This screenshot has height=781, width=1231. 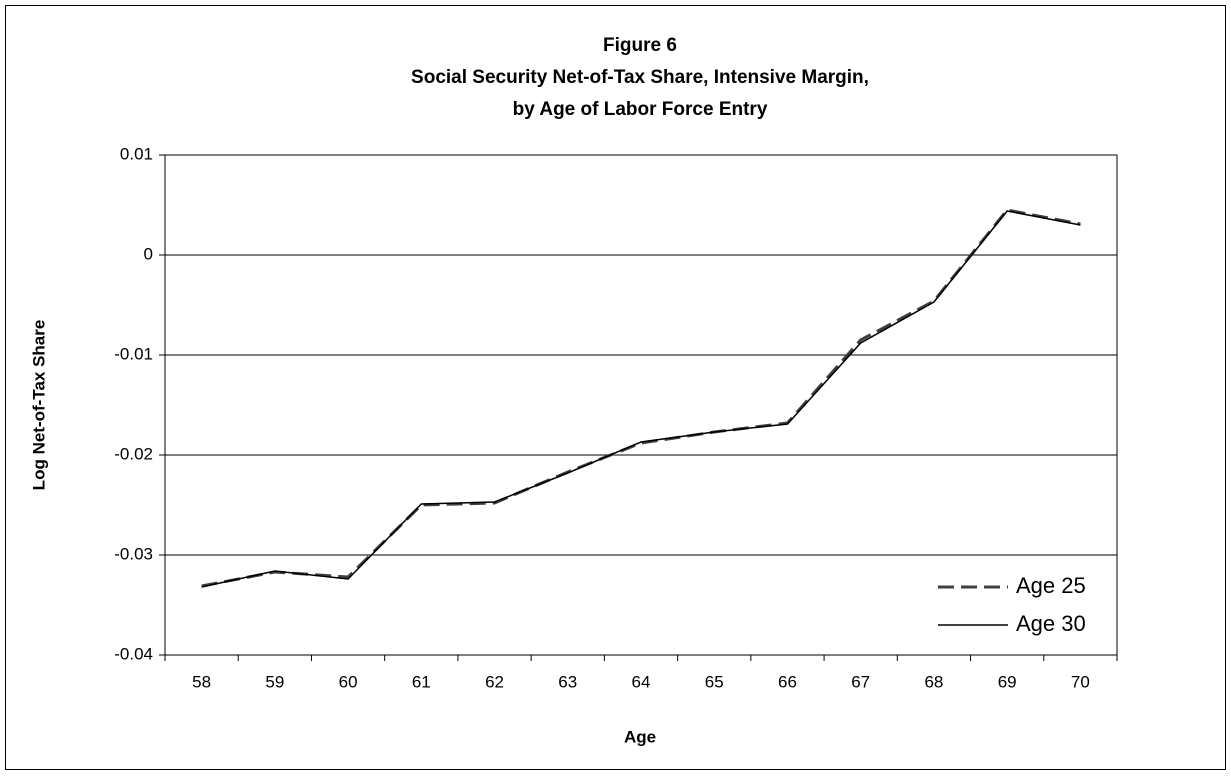 I want to click on x-tick-label: 67, so click(x=860, y=681).